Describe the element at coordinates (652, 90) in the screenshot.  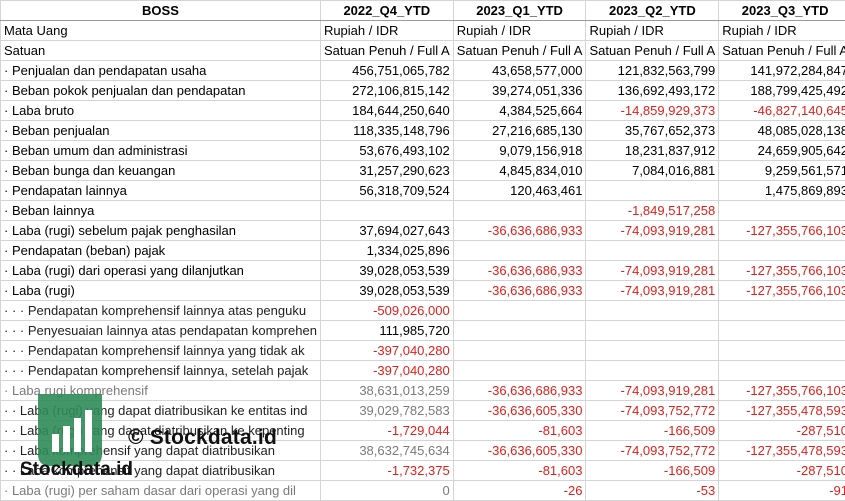
I see `cell-value: 136,692,493,172` at that location.